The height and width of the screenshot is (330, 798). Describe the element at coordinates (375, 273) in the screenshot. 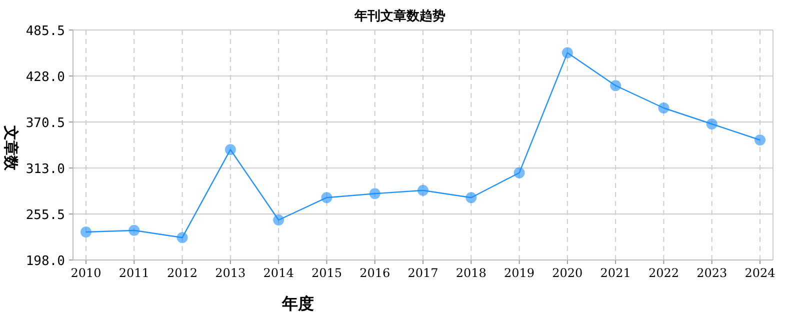

I see `x-tick-label: 2016` at that location.